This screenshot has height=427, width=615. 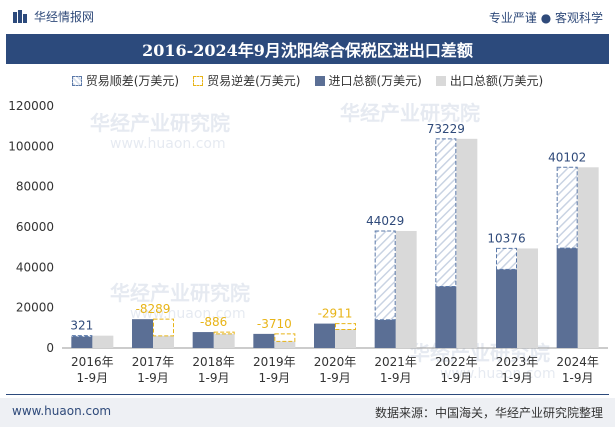 I want to click on footer: www.huaon.com 数据来源：中国海关，华经产业研究院整理, so click(x=307, y=412).